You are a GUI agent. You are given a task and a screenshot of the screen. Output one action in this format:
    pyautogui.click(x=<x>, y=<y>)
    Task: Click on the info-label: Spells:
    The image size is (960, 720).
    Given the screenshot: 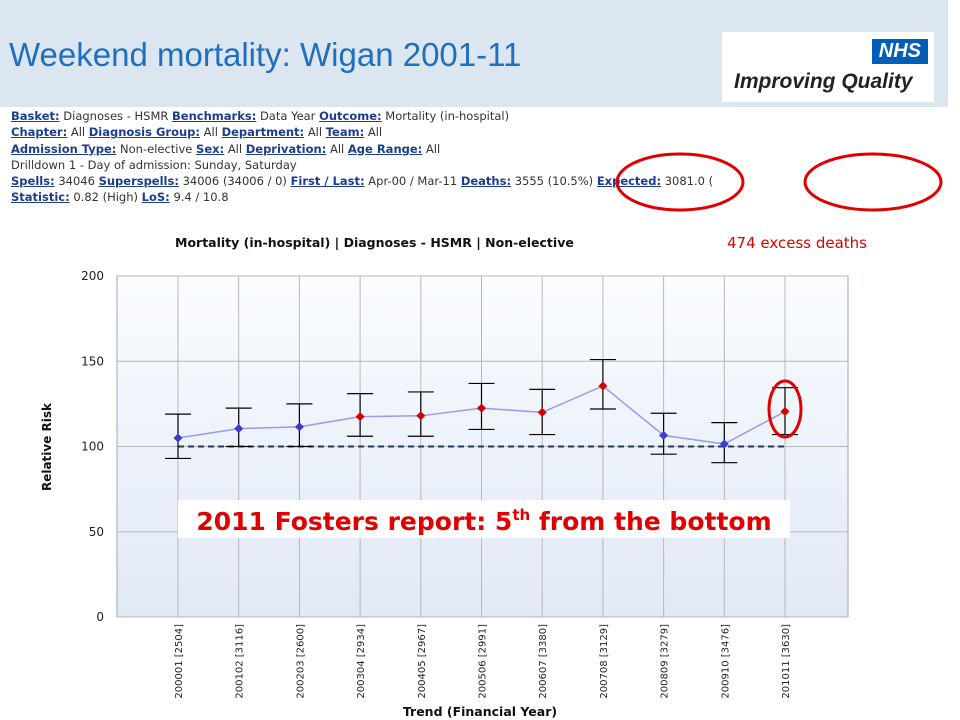 What is the action you would take?
    pyautogui.click(x=33, y=181)
    